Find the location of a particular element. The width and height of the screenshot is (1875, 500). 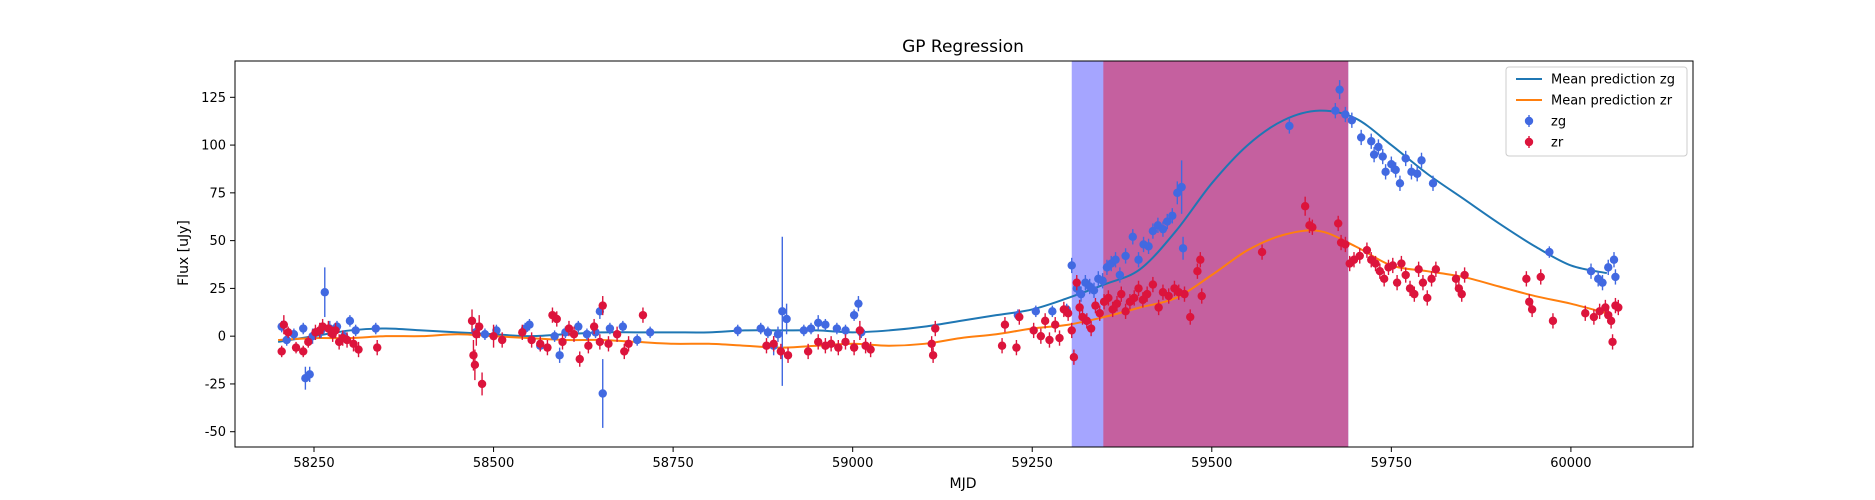

x-axis-label: MJD is located at coordinates (963, 484).